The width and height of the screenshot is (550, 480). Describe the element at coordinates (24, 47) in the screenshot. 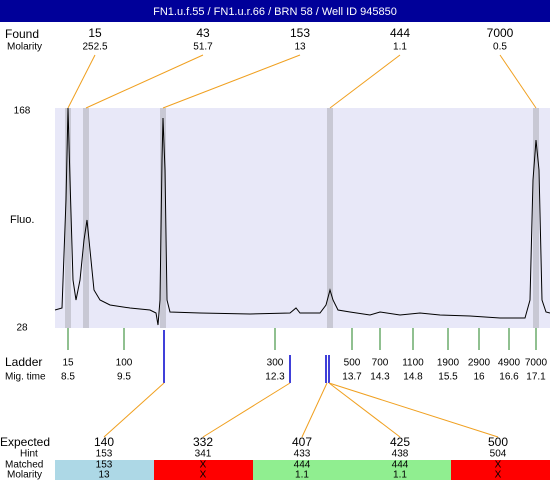

I see `found-sub-label: Molarity` at that location.